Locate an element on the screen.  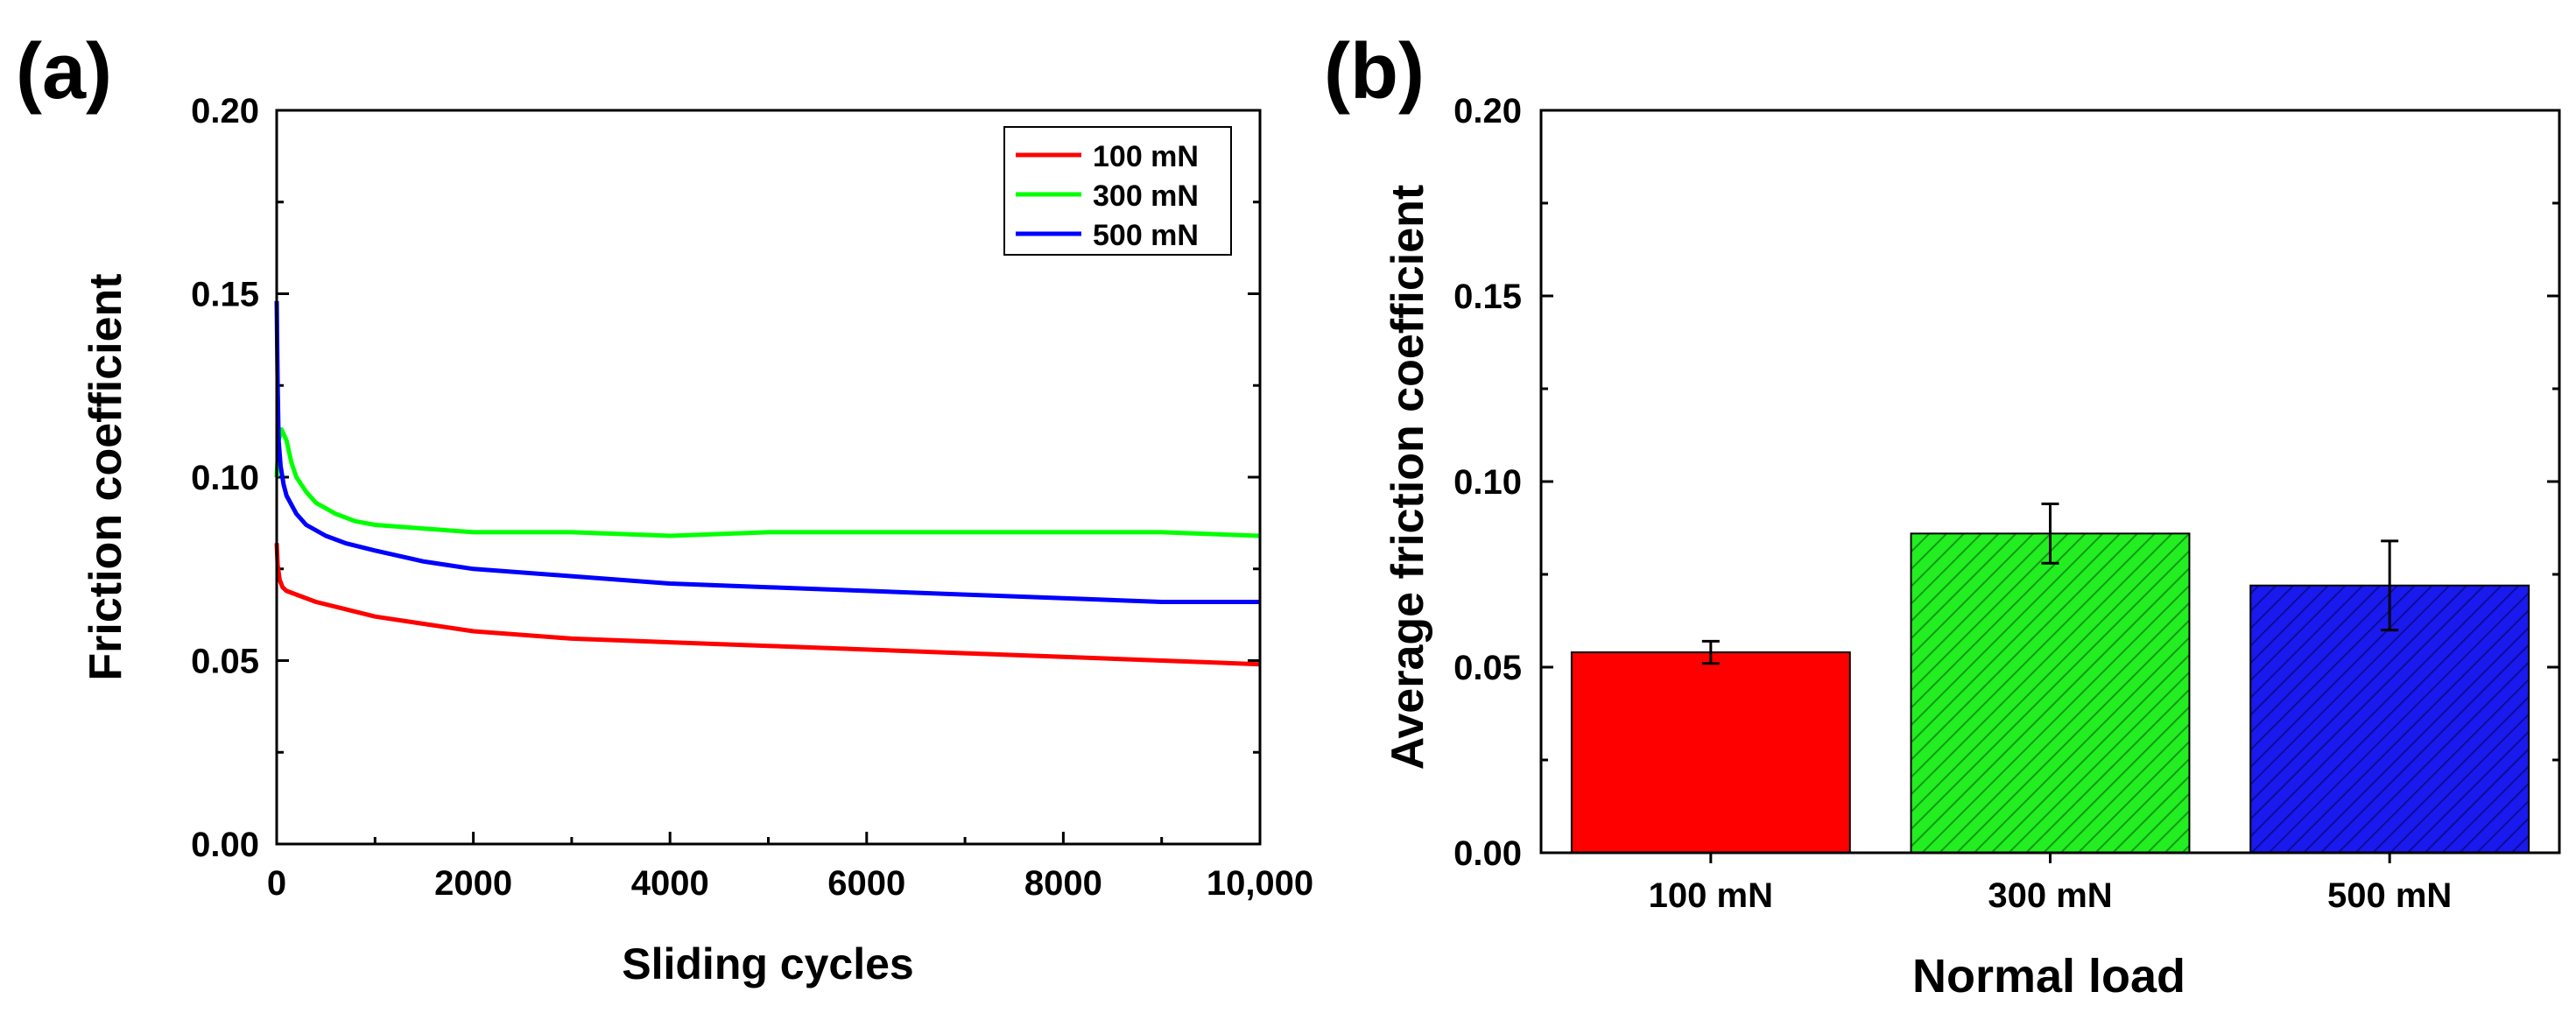
panel-a-series is located at coordinates (767, 484).